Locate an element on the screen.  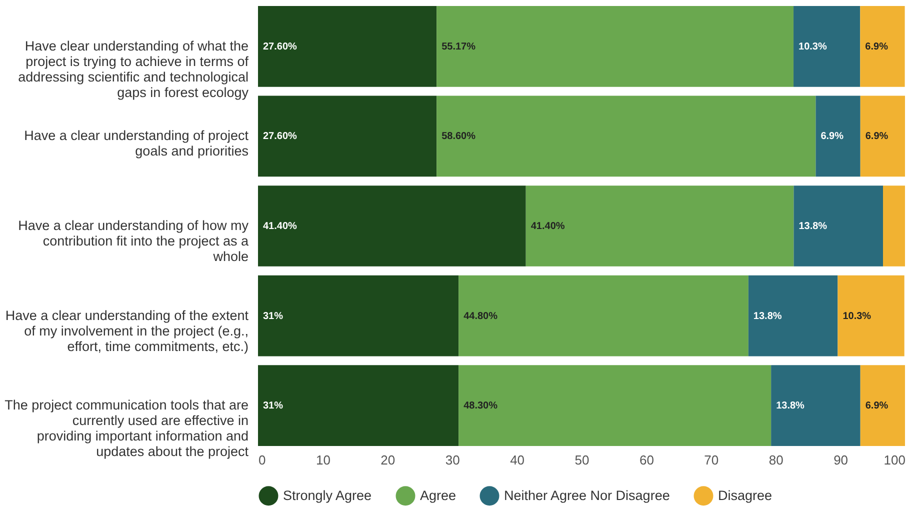
data-label: 44.80% is located at coordinates (481, 316).